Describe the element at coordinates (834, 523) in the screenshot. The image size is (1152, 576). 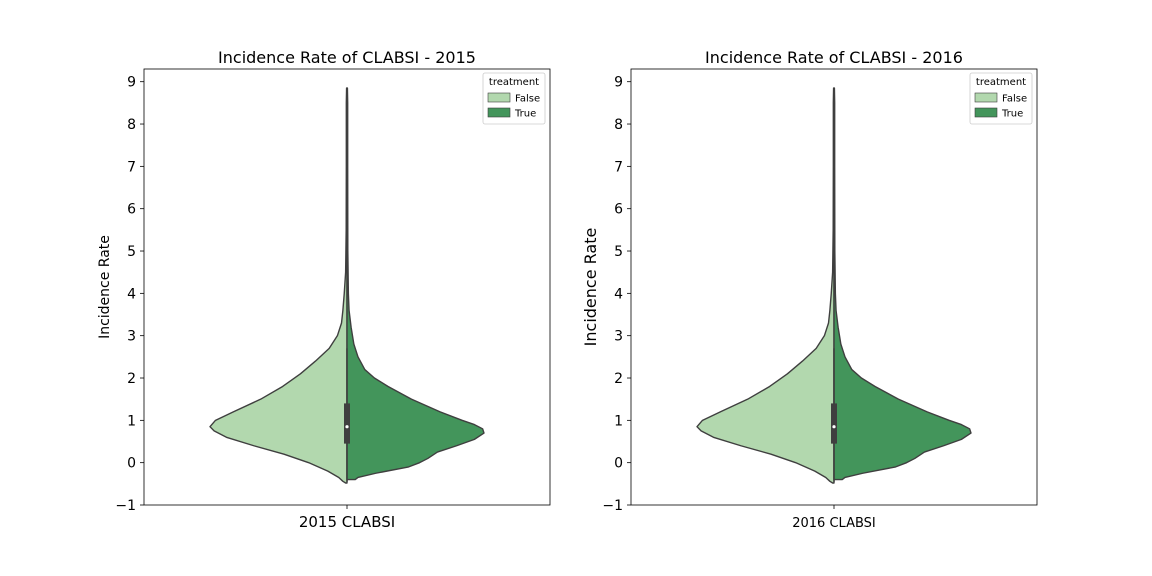
I see `x-axis-label: 2016 CLABSI` at that location.